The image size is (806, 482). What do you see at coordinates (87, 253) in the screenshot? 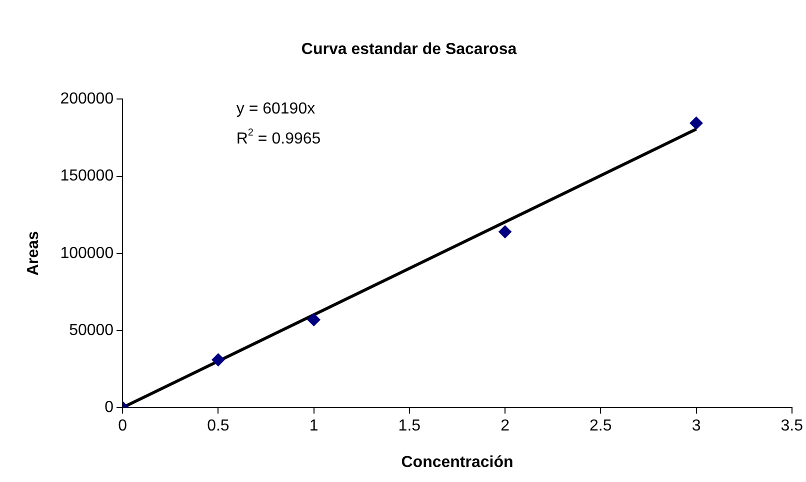
I see `y-tick-label: 100000` at bounding box center [87, 253].